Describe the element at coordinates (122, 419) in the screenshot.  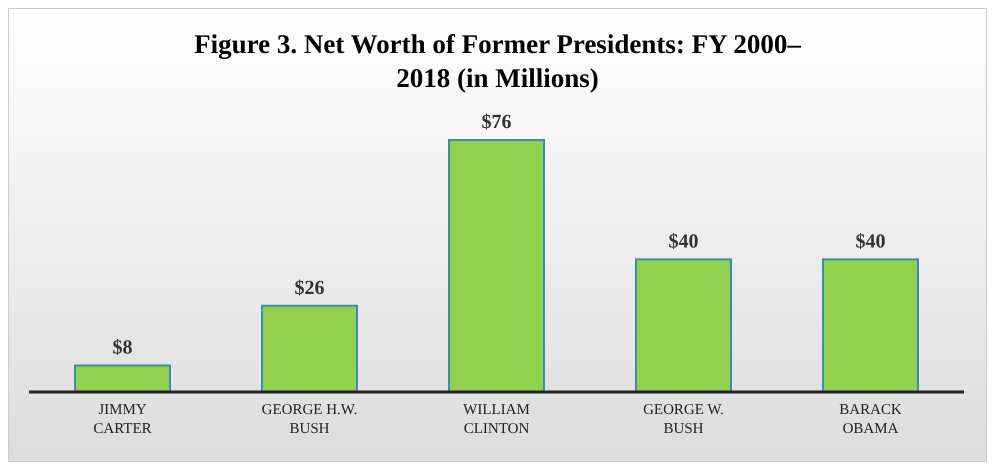
I see `x-tick-label: JIMMY CARTER` at that location.